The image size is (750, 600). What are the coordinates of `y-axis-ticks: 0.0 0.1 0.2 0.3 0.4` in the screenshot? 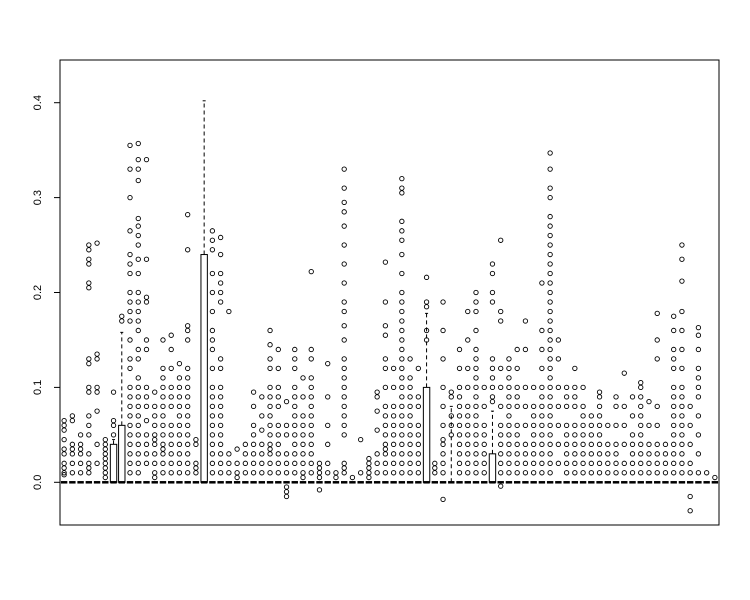 It's located at (46, 292).